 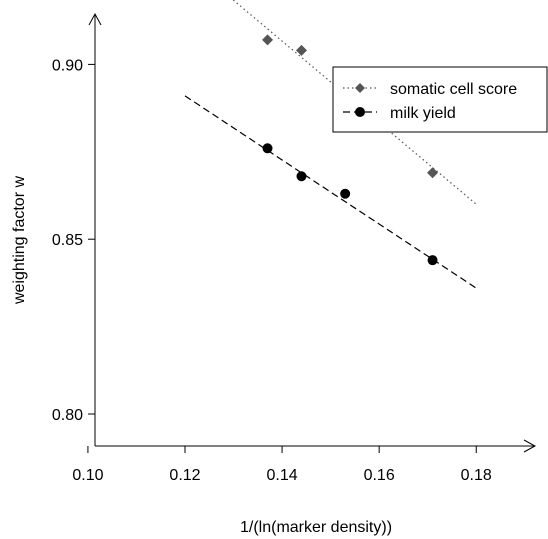 What do you see at coordinates (67, 240) in the screenshot?
I see `y-tick-label: 0.85` at bounding box center [67, 240].